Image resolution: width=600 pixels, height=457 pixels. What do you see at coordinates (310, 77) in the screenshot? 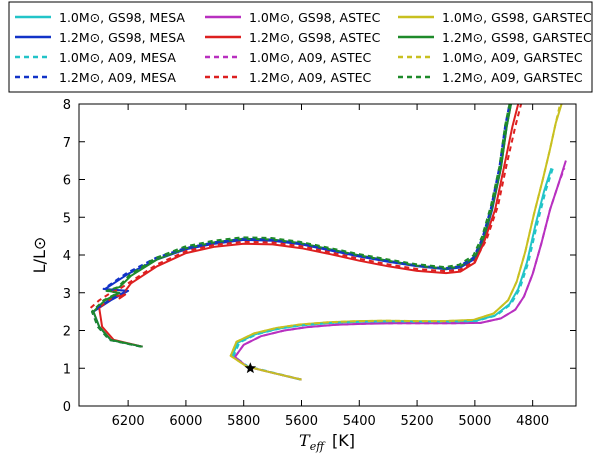
I see `legend-label-1-2msun-a09-astec: 1.2M⊙, A09, ASTEC` at bounding box center [310, 77].